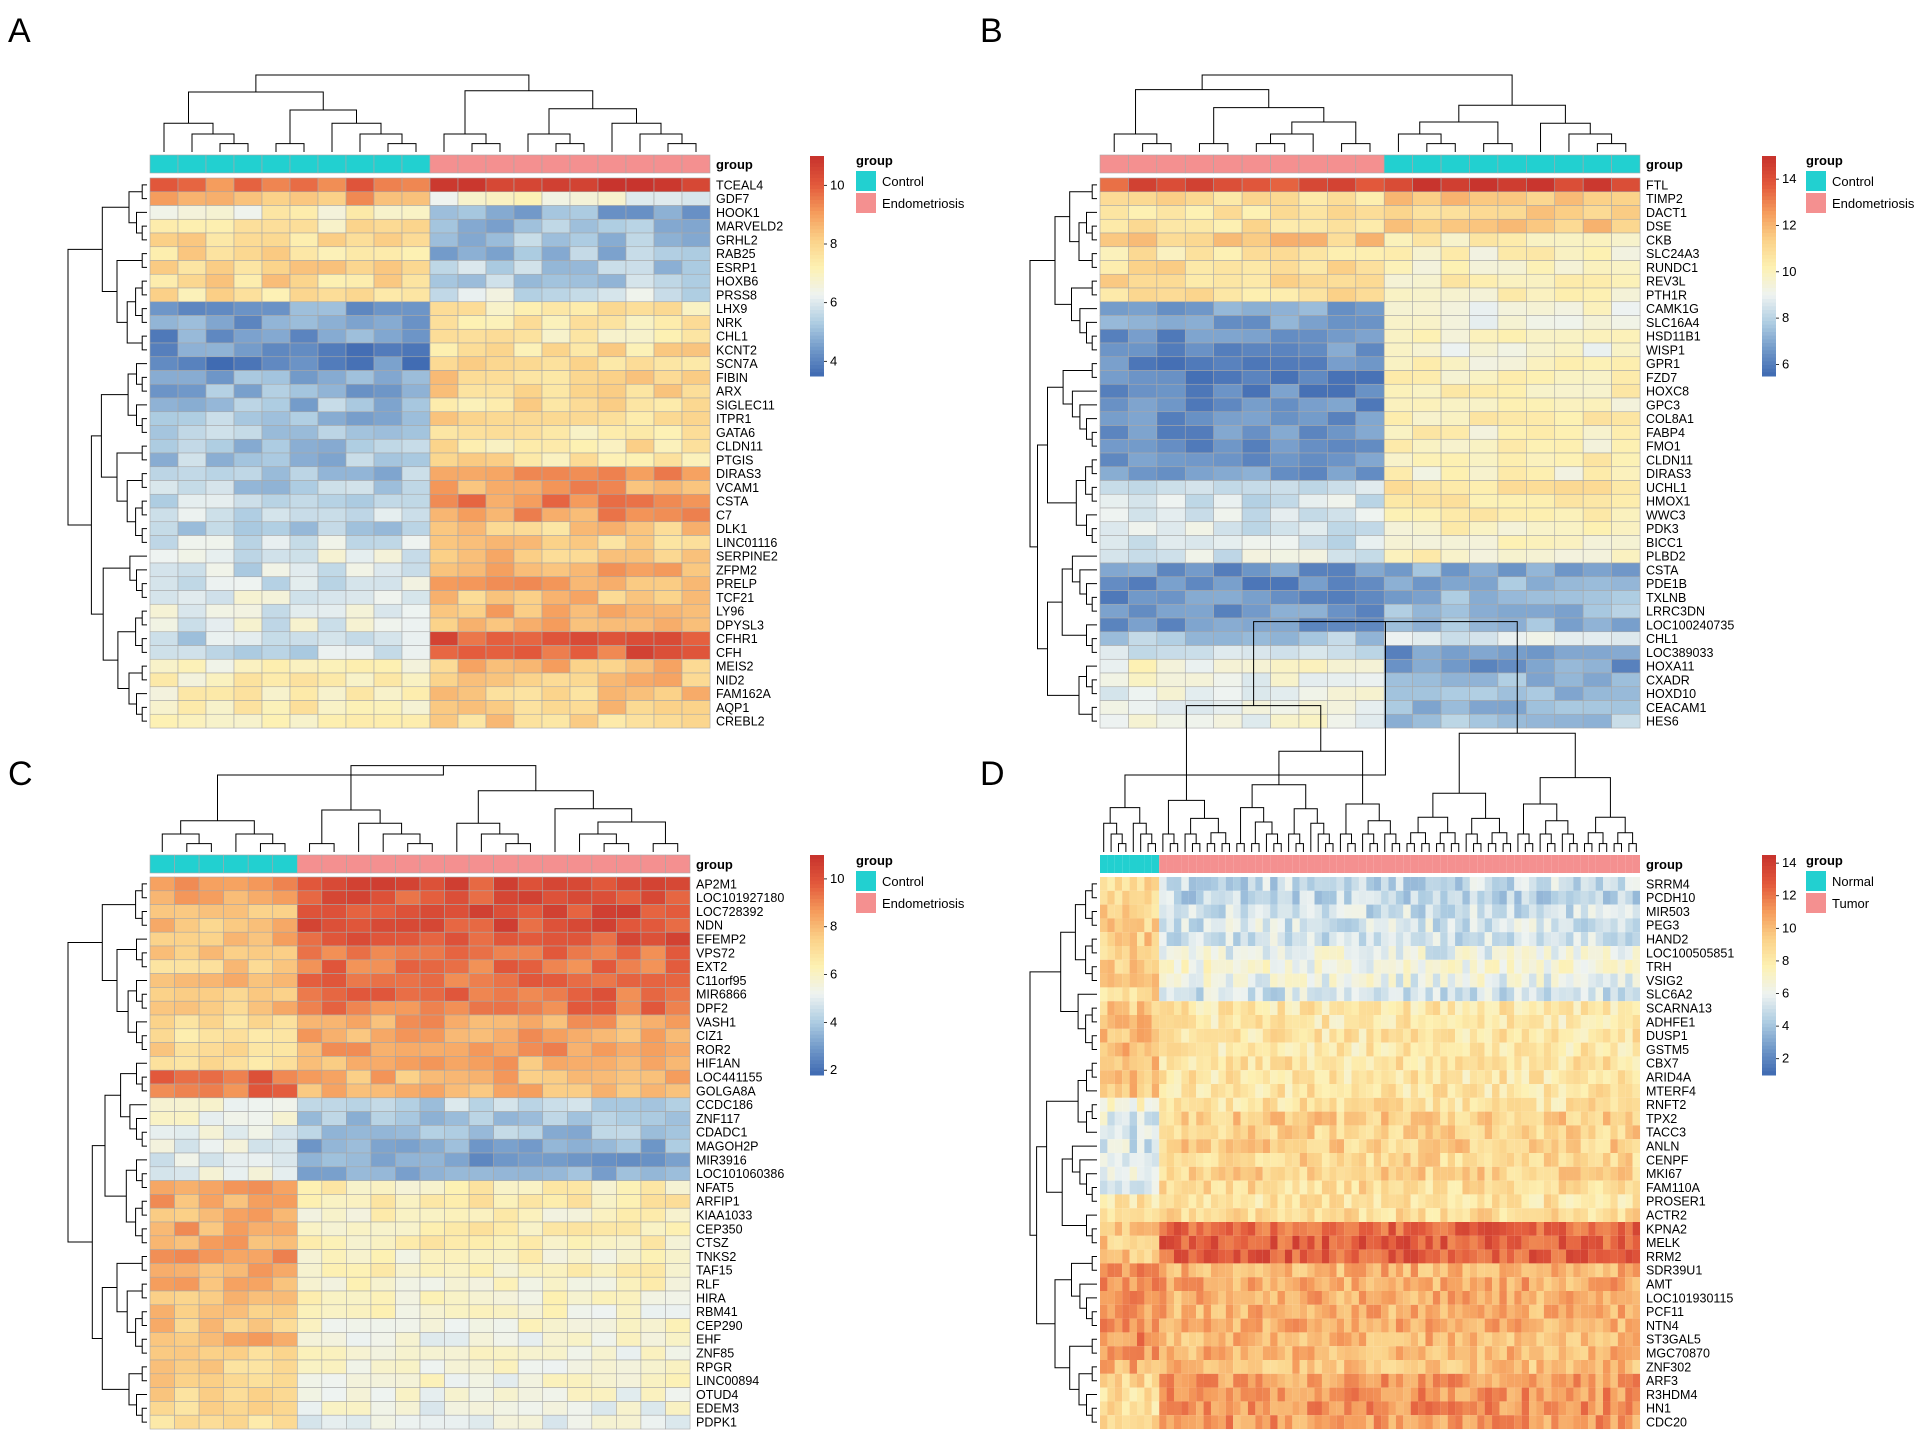 The image size is (1931, 1435). I want to click on gene-label: NFAT5, so click(715, 1188).